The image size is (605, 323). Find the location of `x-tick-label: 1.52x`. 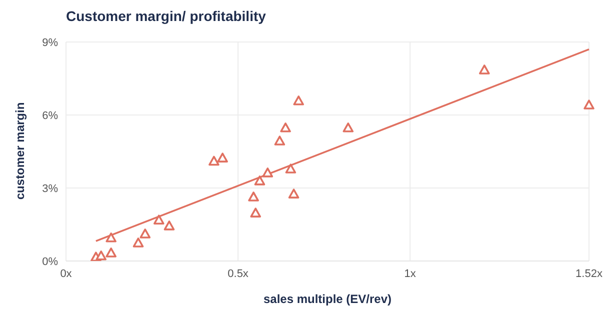

x-tick-label: 1.52x is located at coordinates (589, 274).